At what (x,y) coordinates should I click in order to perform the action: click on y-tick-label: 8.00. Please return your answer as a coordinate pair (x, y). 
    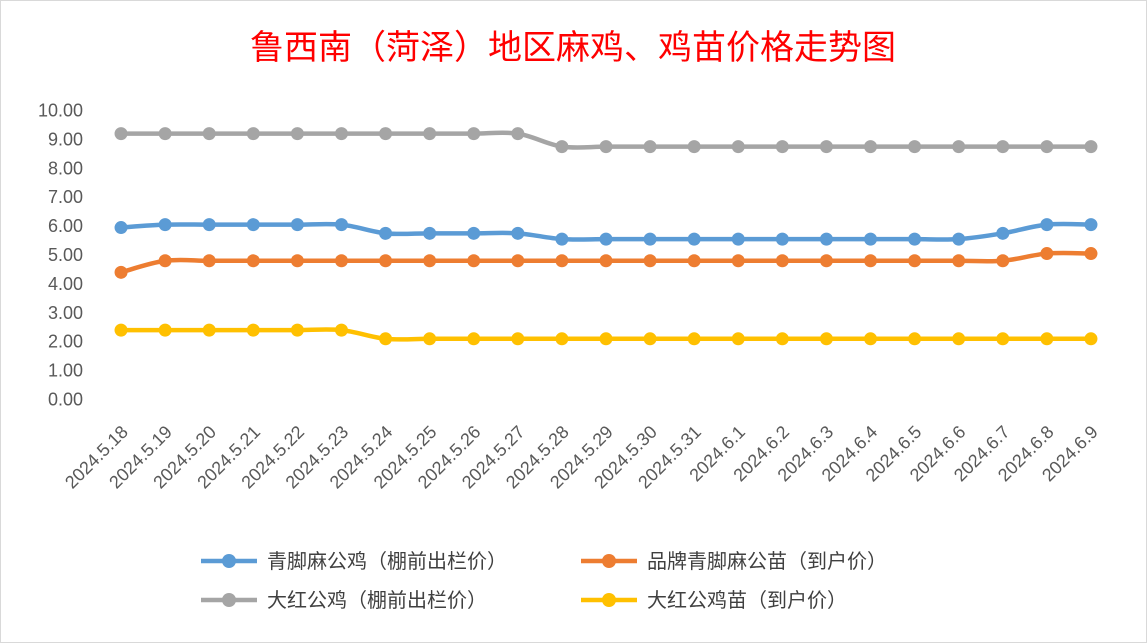
    Looking at the image, I should click on (65, 168).